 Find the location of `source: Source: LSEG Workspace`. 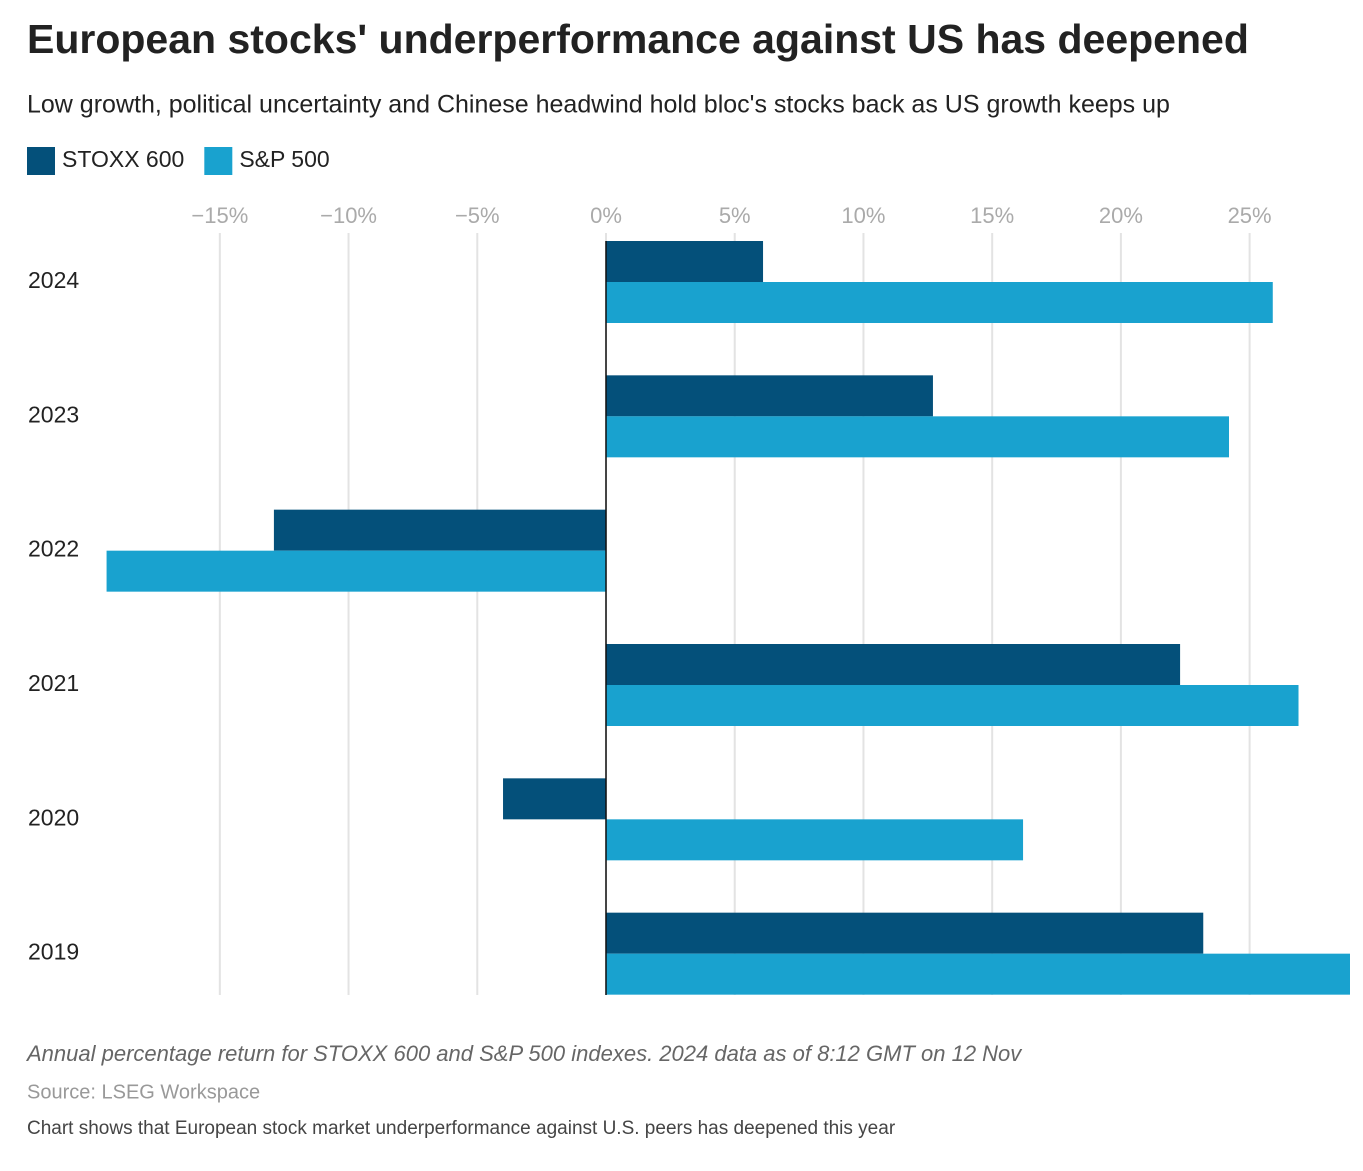

source: Source: LSEG Workspace is located at coordinates (143, 1092).